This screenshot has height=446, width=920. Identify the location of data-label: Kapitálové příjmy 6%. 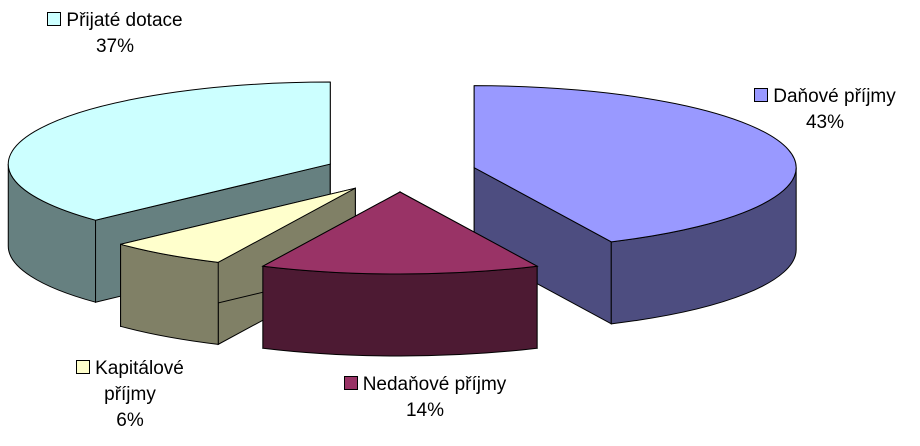
(130, 395).